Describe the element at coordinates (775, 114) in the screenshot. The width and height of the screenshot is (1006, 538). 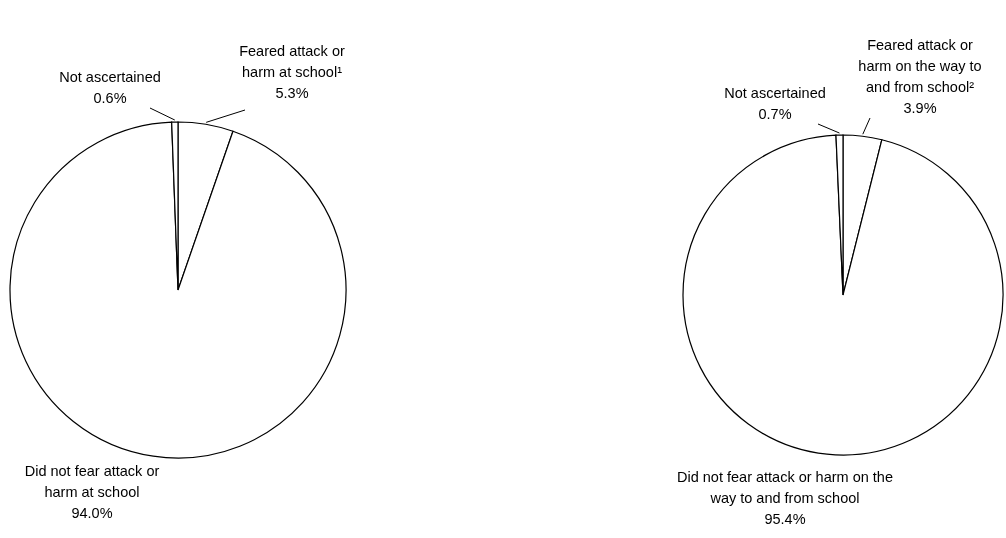
I see `data-label: 0.7%` at that location.